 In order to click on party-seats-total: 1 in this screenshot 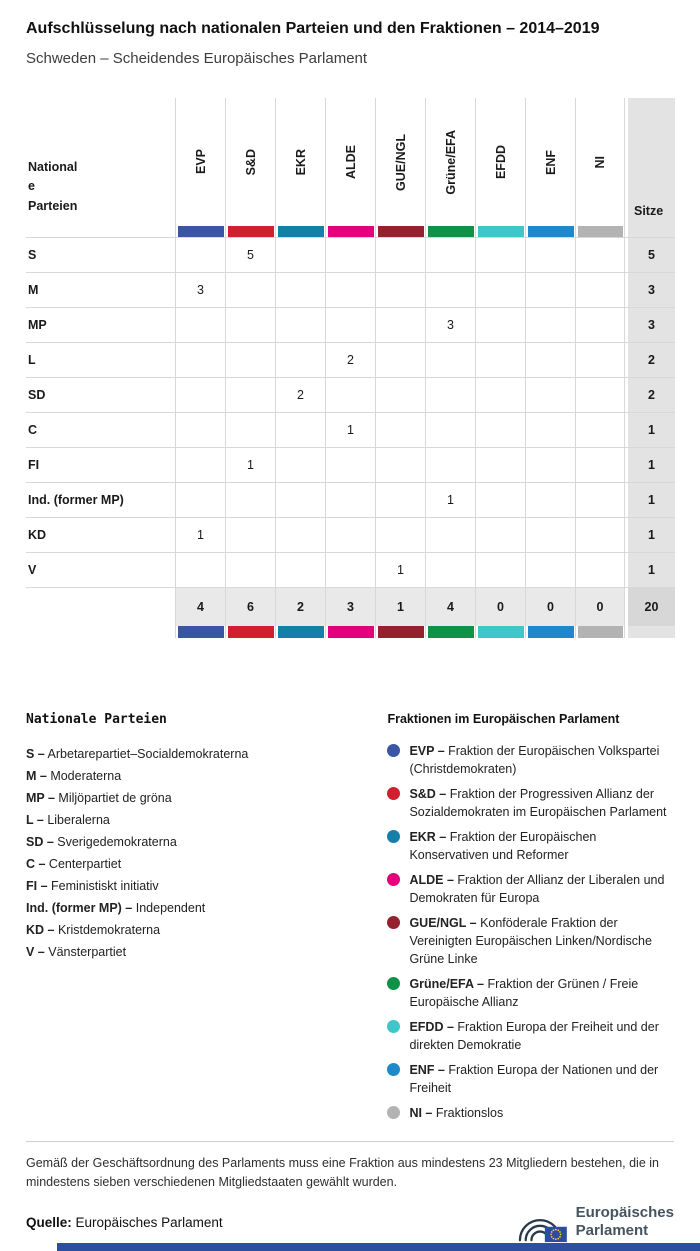, I will do `click(651, 430)`.